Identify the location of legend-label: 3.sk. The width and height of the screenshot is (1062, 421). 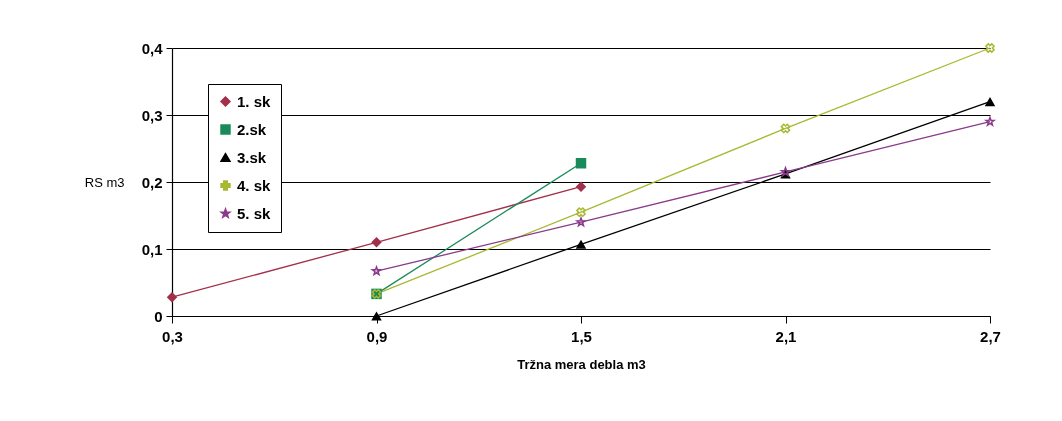
(252, 157).